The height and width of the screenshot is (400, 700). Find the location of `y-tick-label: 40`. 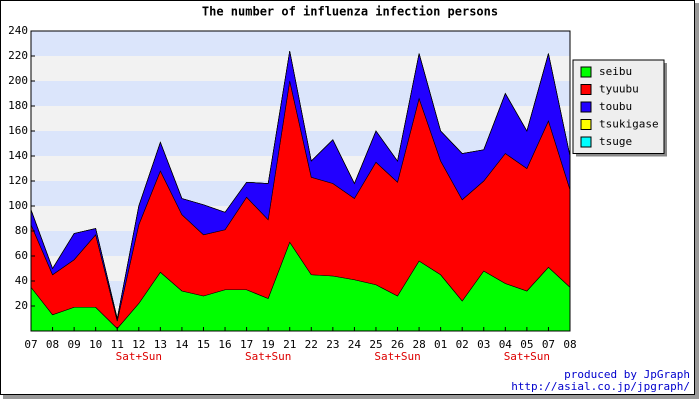

y-tick-label: 40 is located at coordinates (21, 280).